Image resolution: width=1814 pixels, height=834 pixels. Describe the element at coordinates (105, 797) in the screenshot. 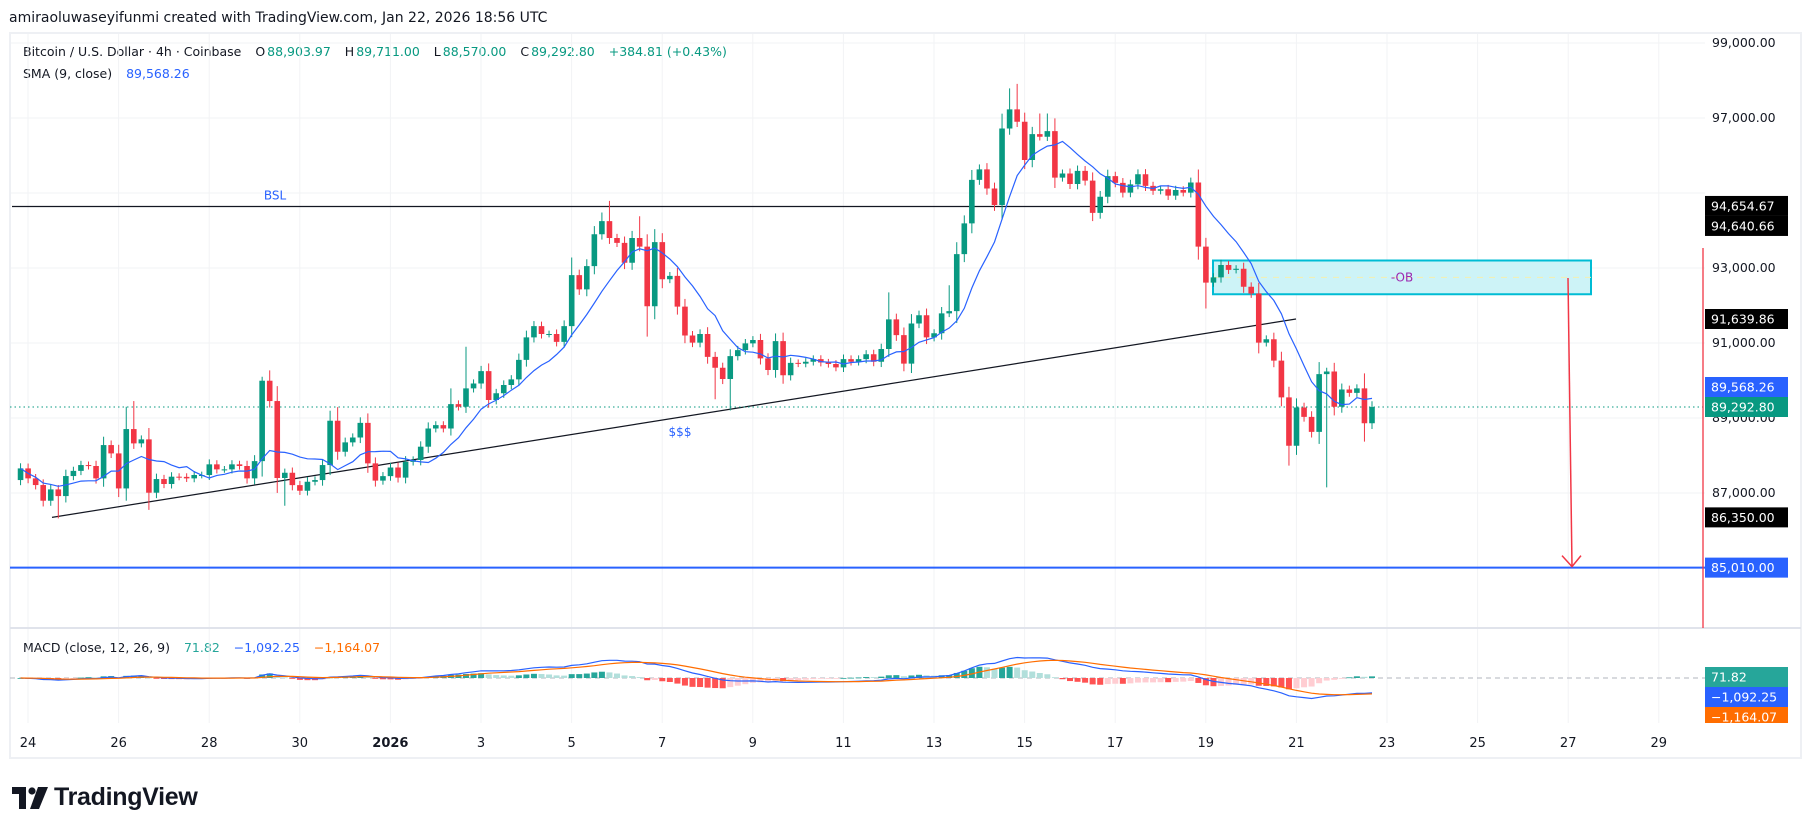

I see `tradingview-logo: TradingView` at that location.